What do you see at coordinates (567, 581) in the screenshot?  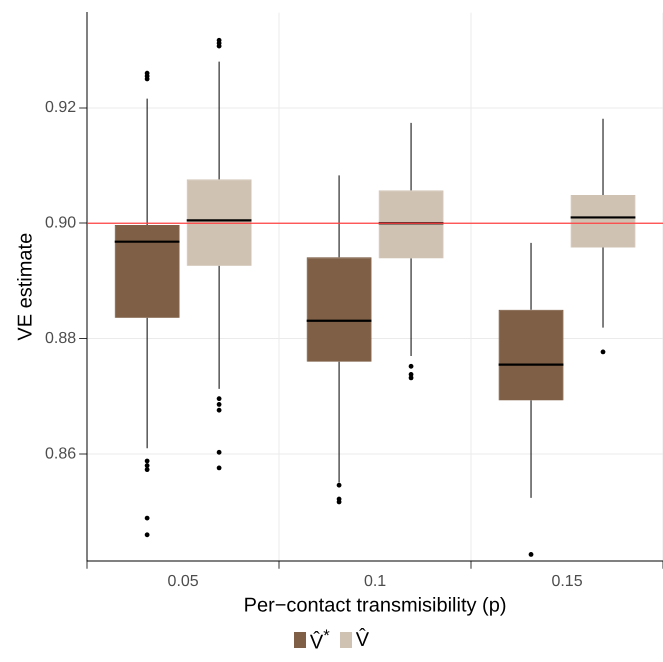 I see `x-tick-label: 0.15` at bounding box center [567, 581].